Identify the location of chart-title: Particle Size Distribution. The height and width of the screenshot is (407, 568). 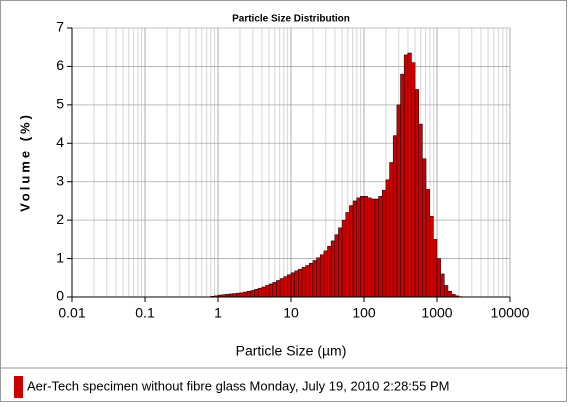
(291, 19).